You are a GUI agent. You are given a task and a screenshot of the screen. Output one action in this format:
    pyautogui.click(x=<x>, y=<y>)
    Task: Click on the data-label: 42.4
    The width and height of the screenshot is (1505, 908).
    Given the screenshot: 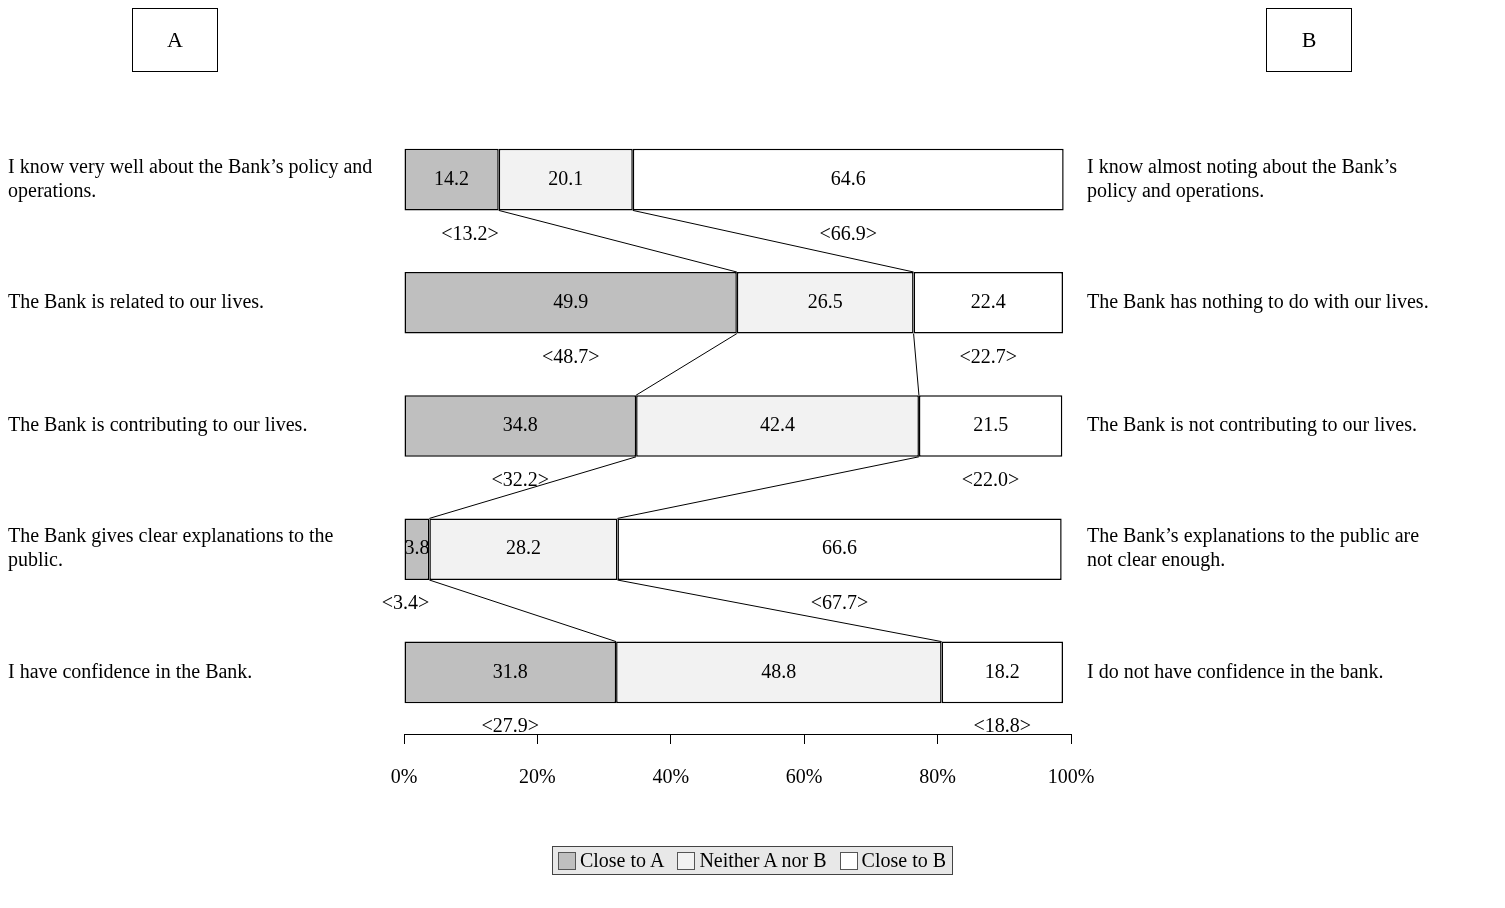 What is the action you would take?
    pyautogui.click(x=778, y=424)
    